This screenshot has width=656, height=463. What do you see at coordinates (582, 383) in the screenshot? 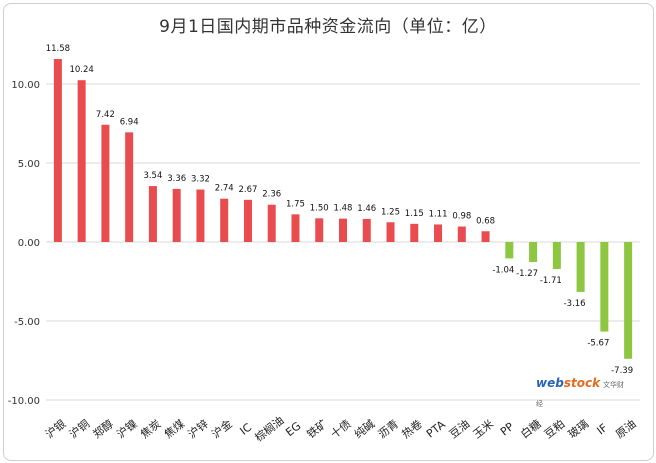
I see `logo-brand-b: stock` at bounding box center [582, 383].